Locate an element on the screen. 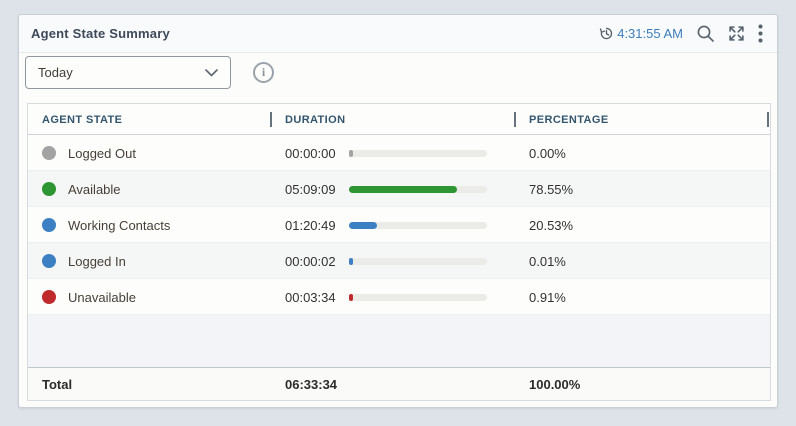  history-clock-icon is located at coordinates (606, 33).